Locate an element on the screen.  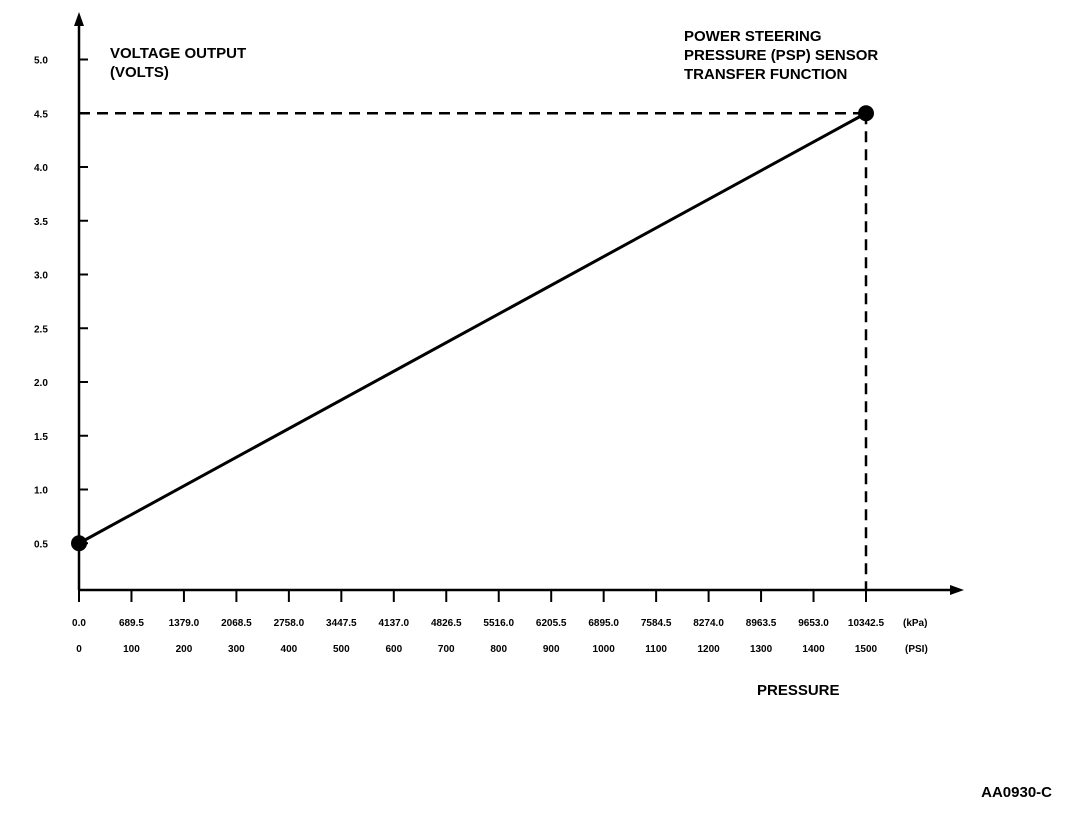
x-tick-label-kpa: 4137.0 is located at coordinates (394, 623).